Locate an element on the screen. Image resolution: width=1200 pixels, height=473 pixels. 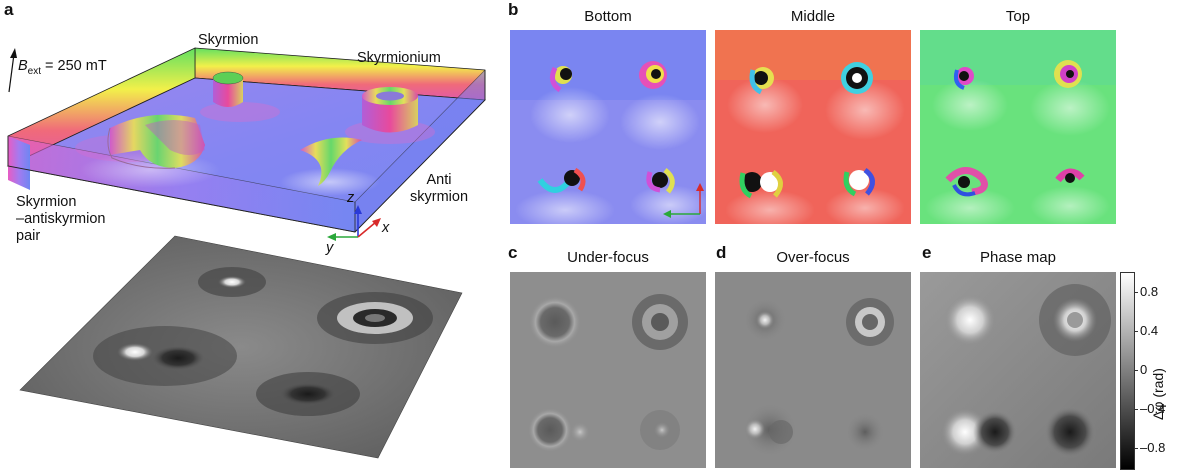
colorbar-tick-label: –0.4 is located at coordinates (1153, 409).